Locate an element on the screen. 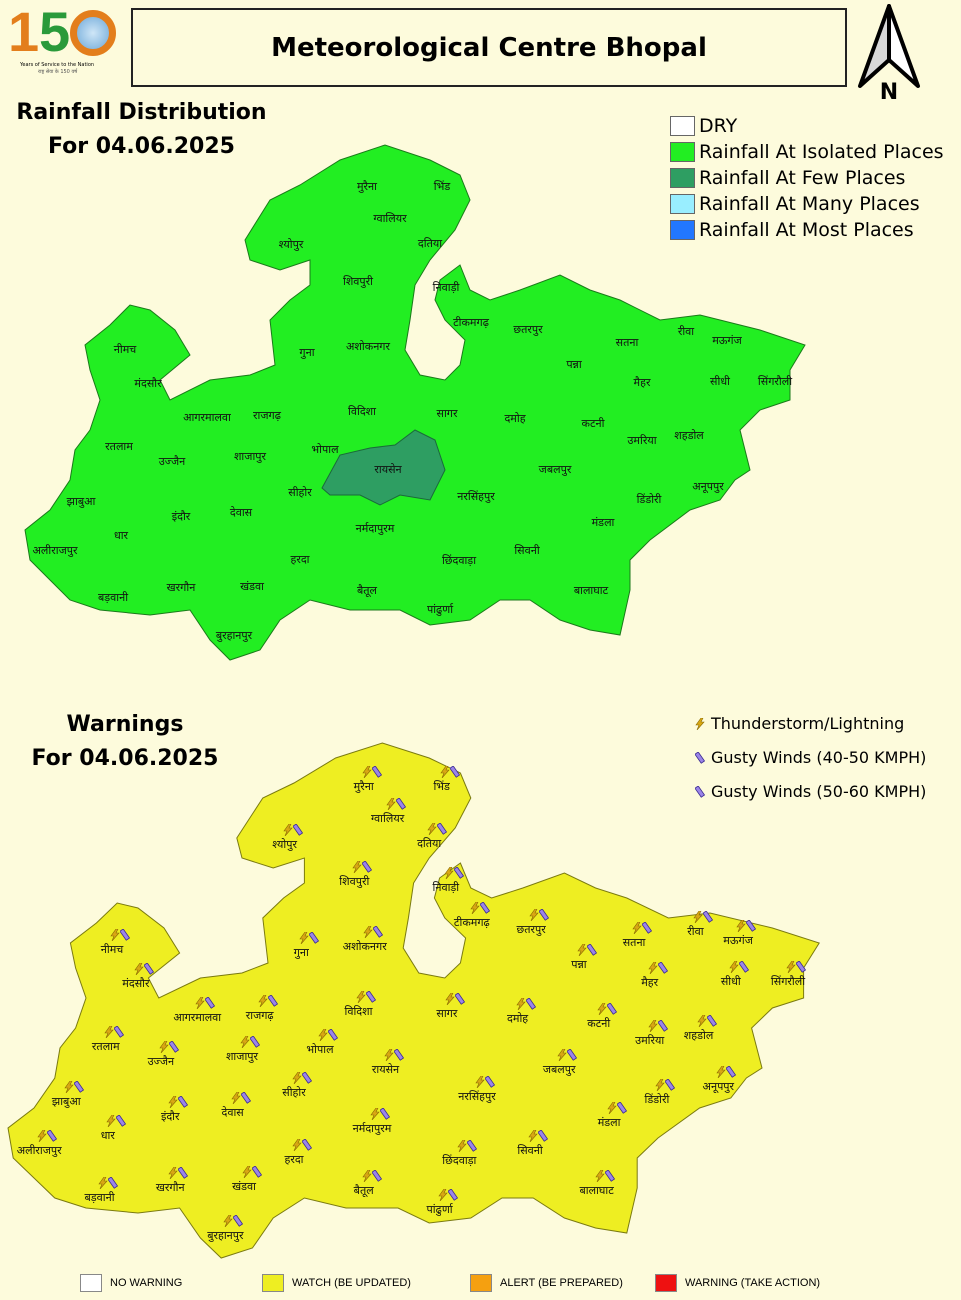 The width and height of the screenshot is (961, 1300). district-label: टीकमगढ़ is located at coordinates (471, 322).